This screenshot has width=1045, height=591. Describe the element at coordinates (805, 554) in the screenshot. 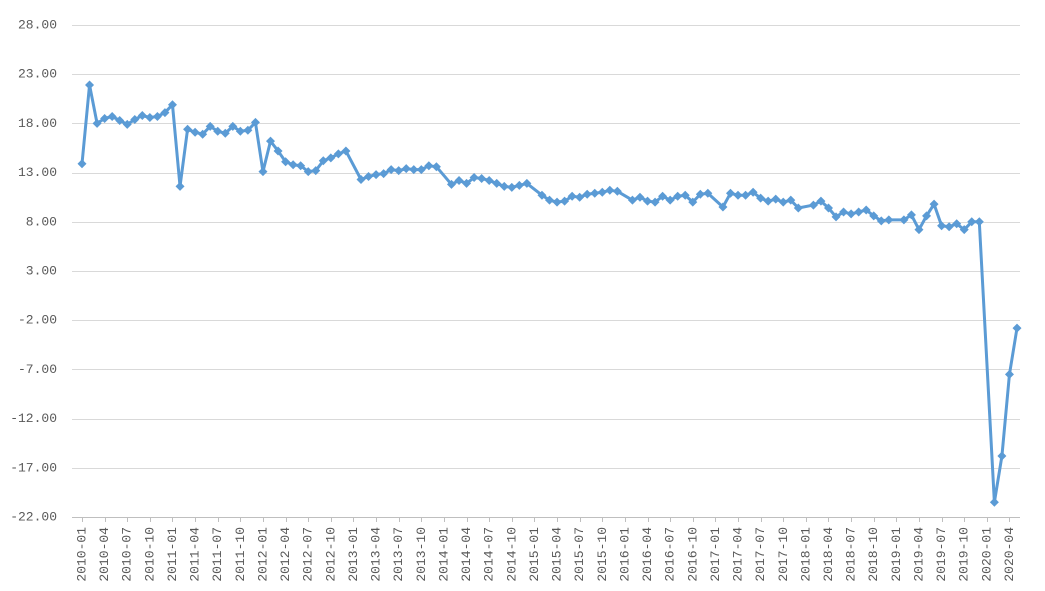

I see `x-tick-label: 2018-01` at that location.